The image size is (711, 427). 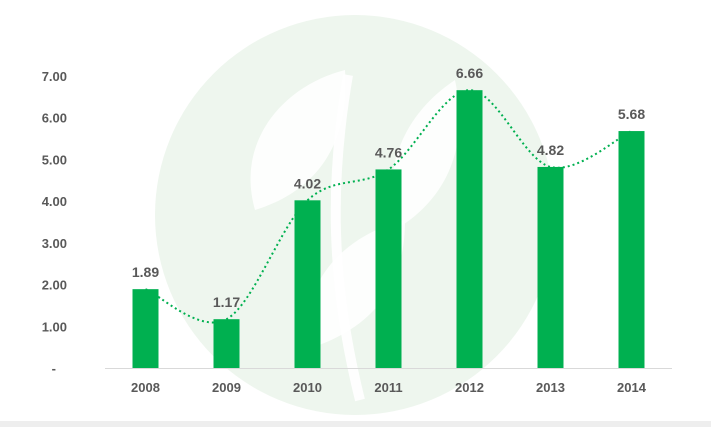 I want to click on x-tick-label: 2010, so click(x=307, y=387).